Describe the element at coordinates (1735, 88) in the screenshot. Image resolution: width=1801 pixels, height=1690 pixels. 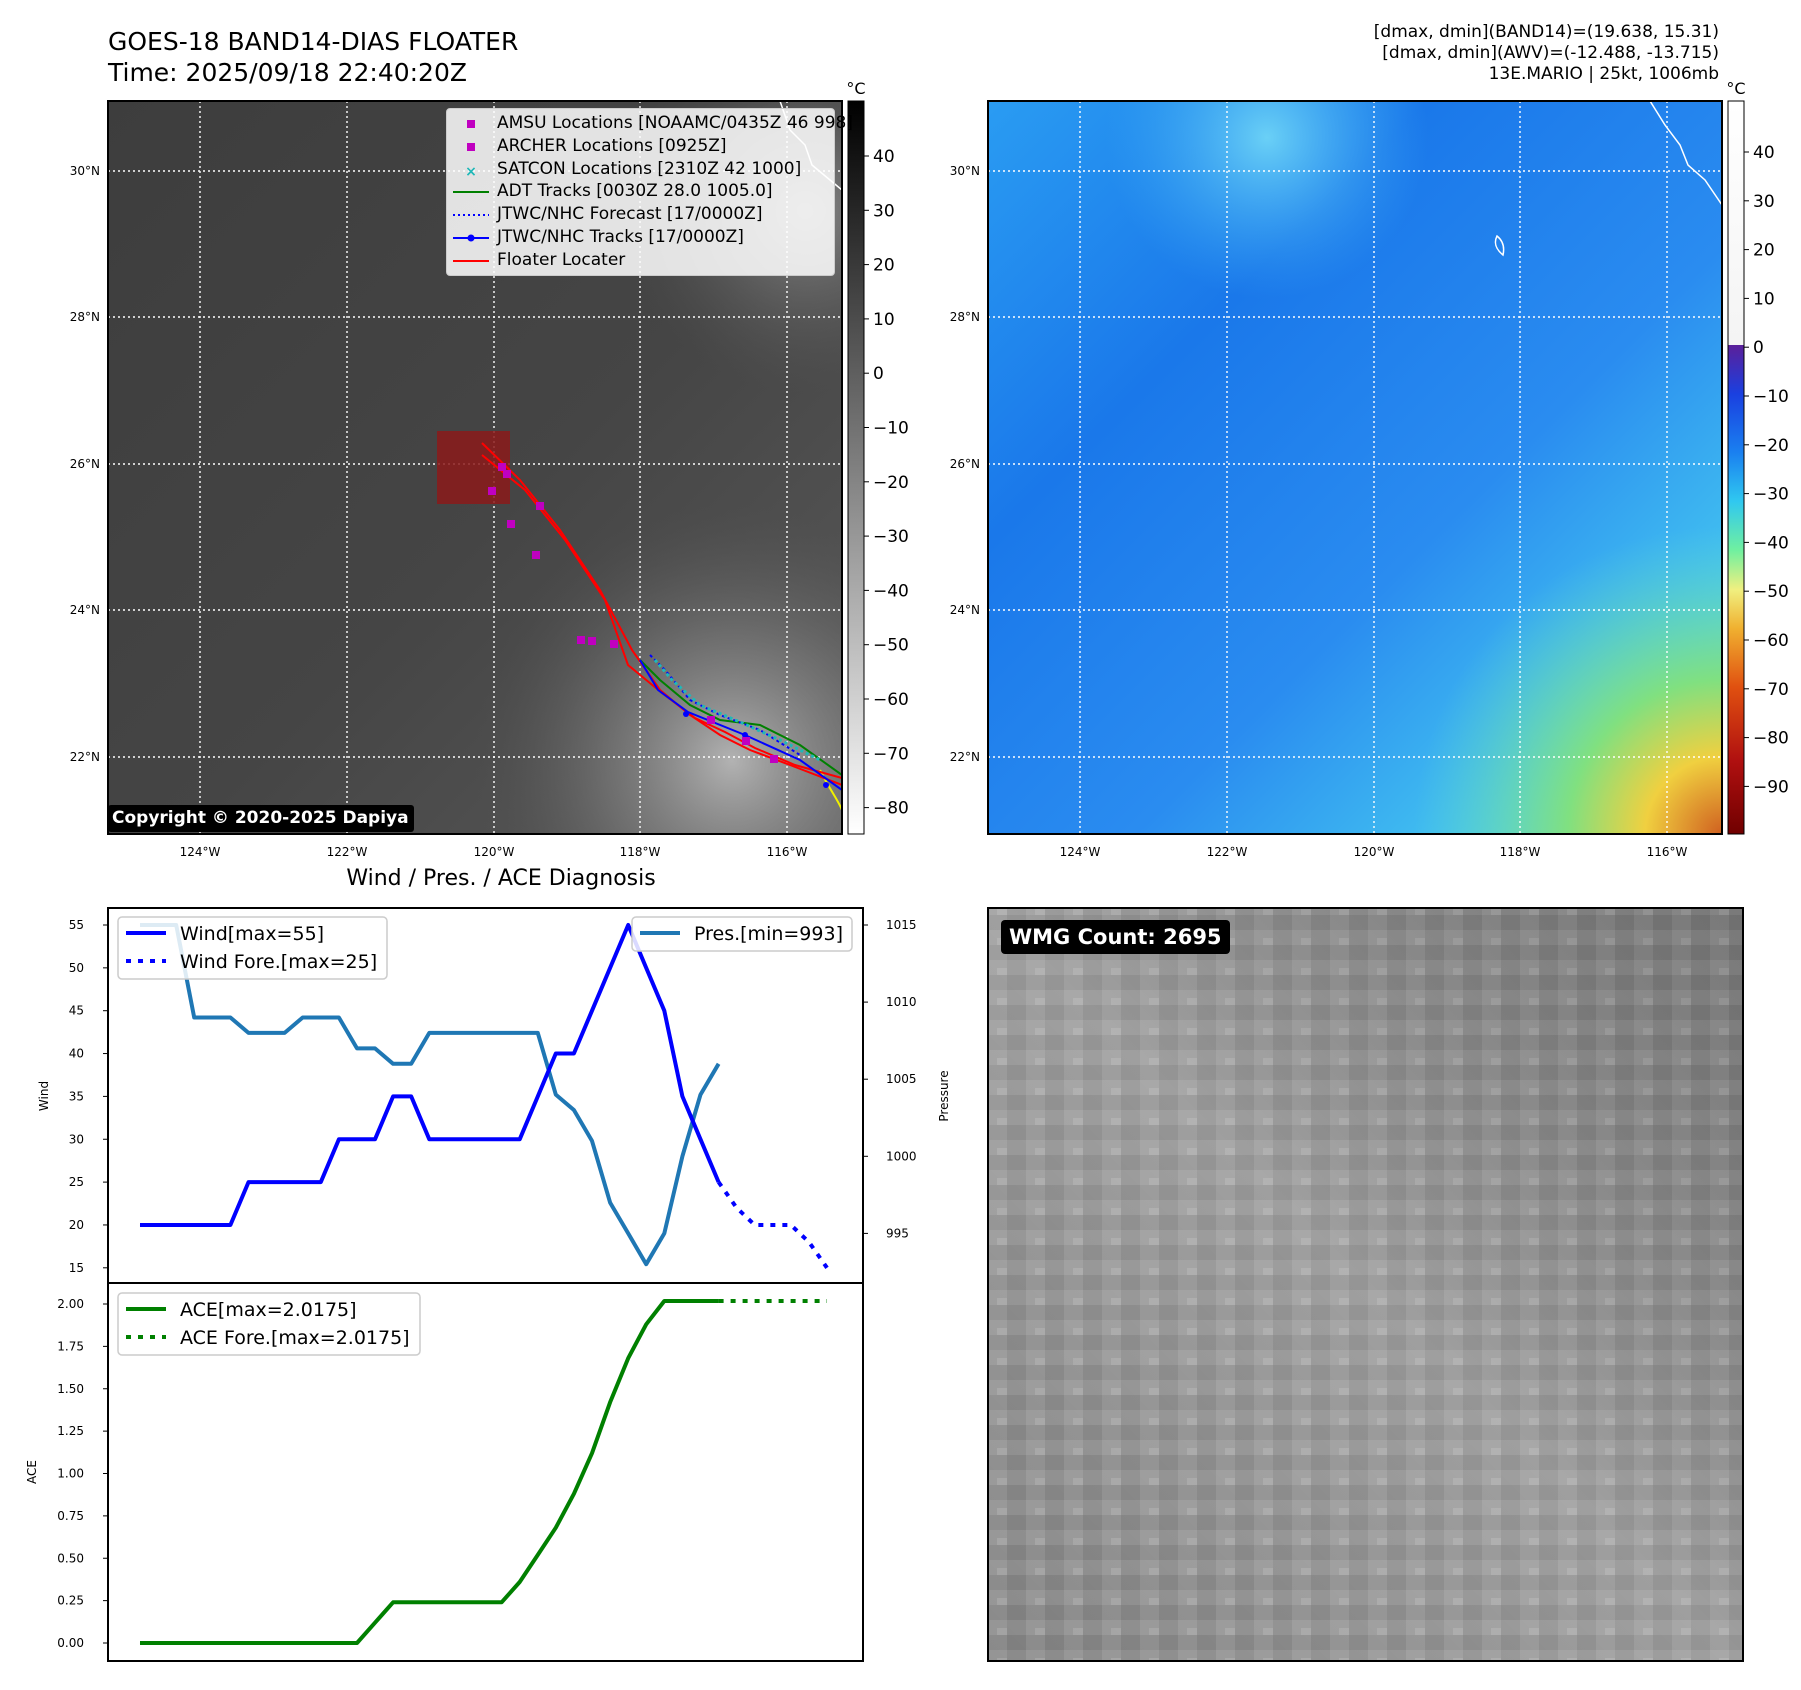
I see `awv-colorbar-unit: °C` at that location.